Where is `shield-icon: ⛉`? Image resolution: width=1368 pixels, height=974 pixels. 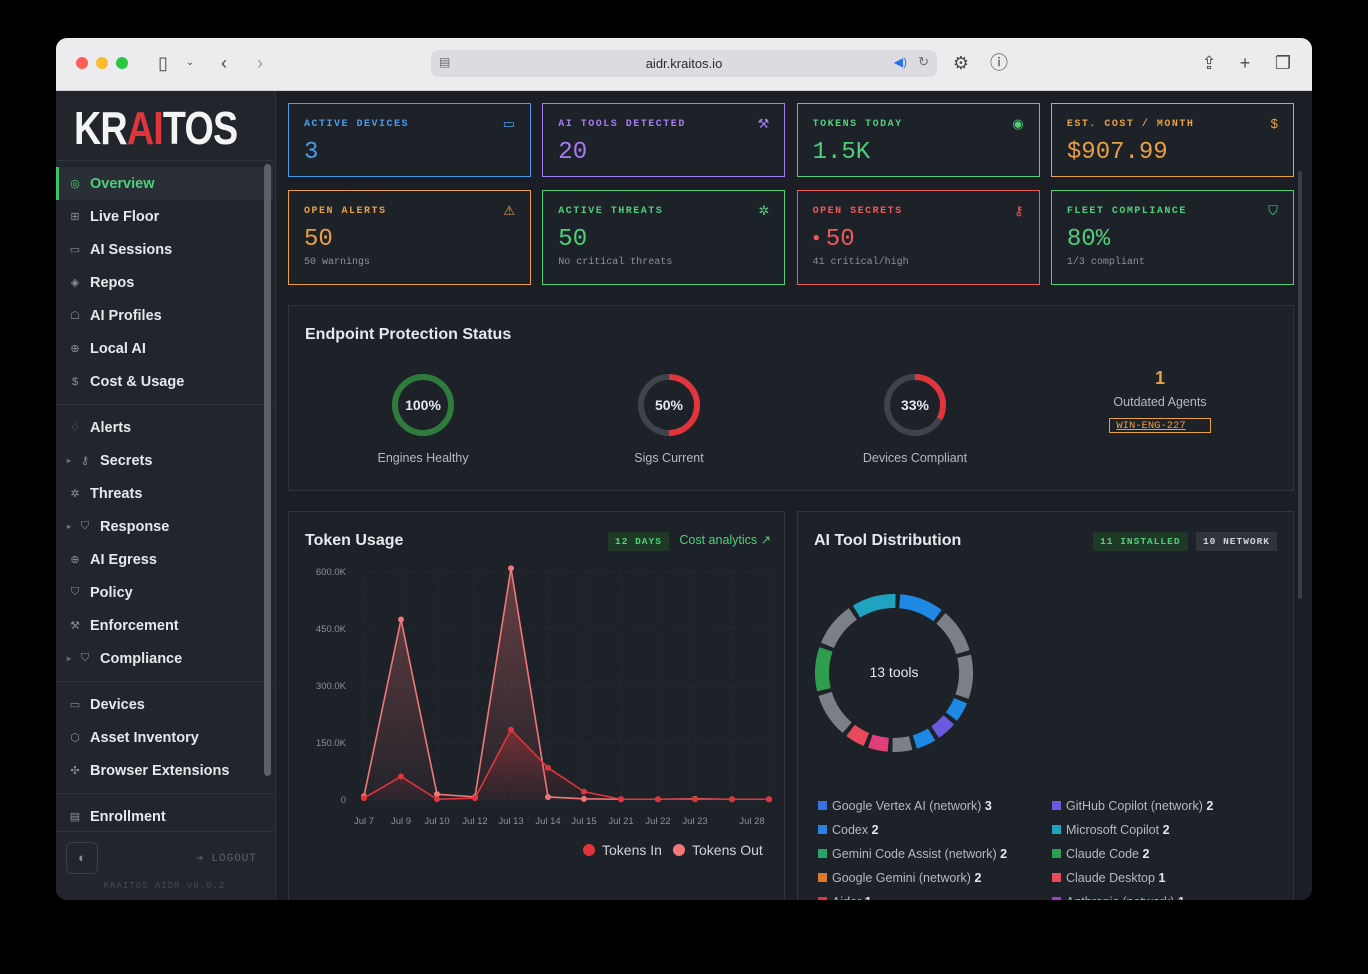 shield-icon: ⛉ is located at coordinates (85, 526).